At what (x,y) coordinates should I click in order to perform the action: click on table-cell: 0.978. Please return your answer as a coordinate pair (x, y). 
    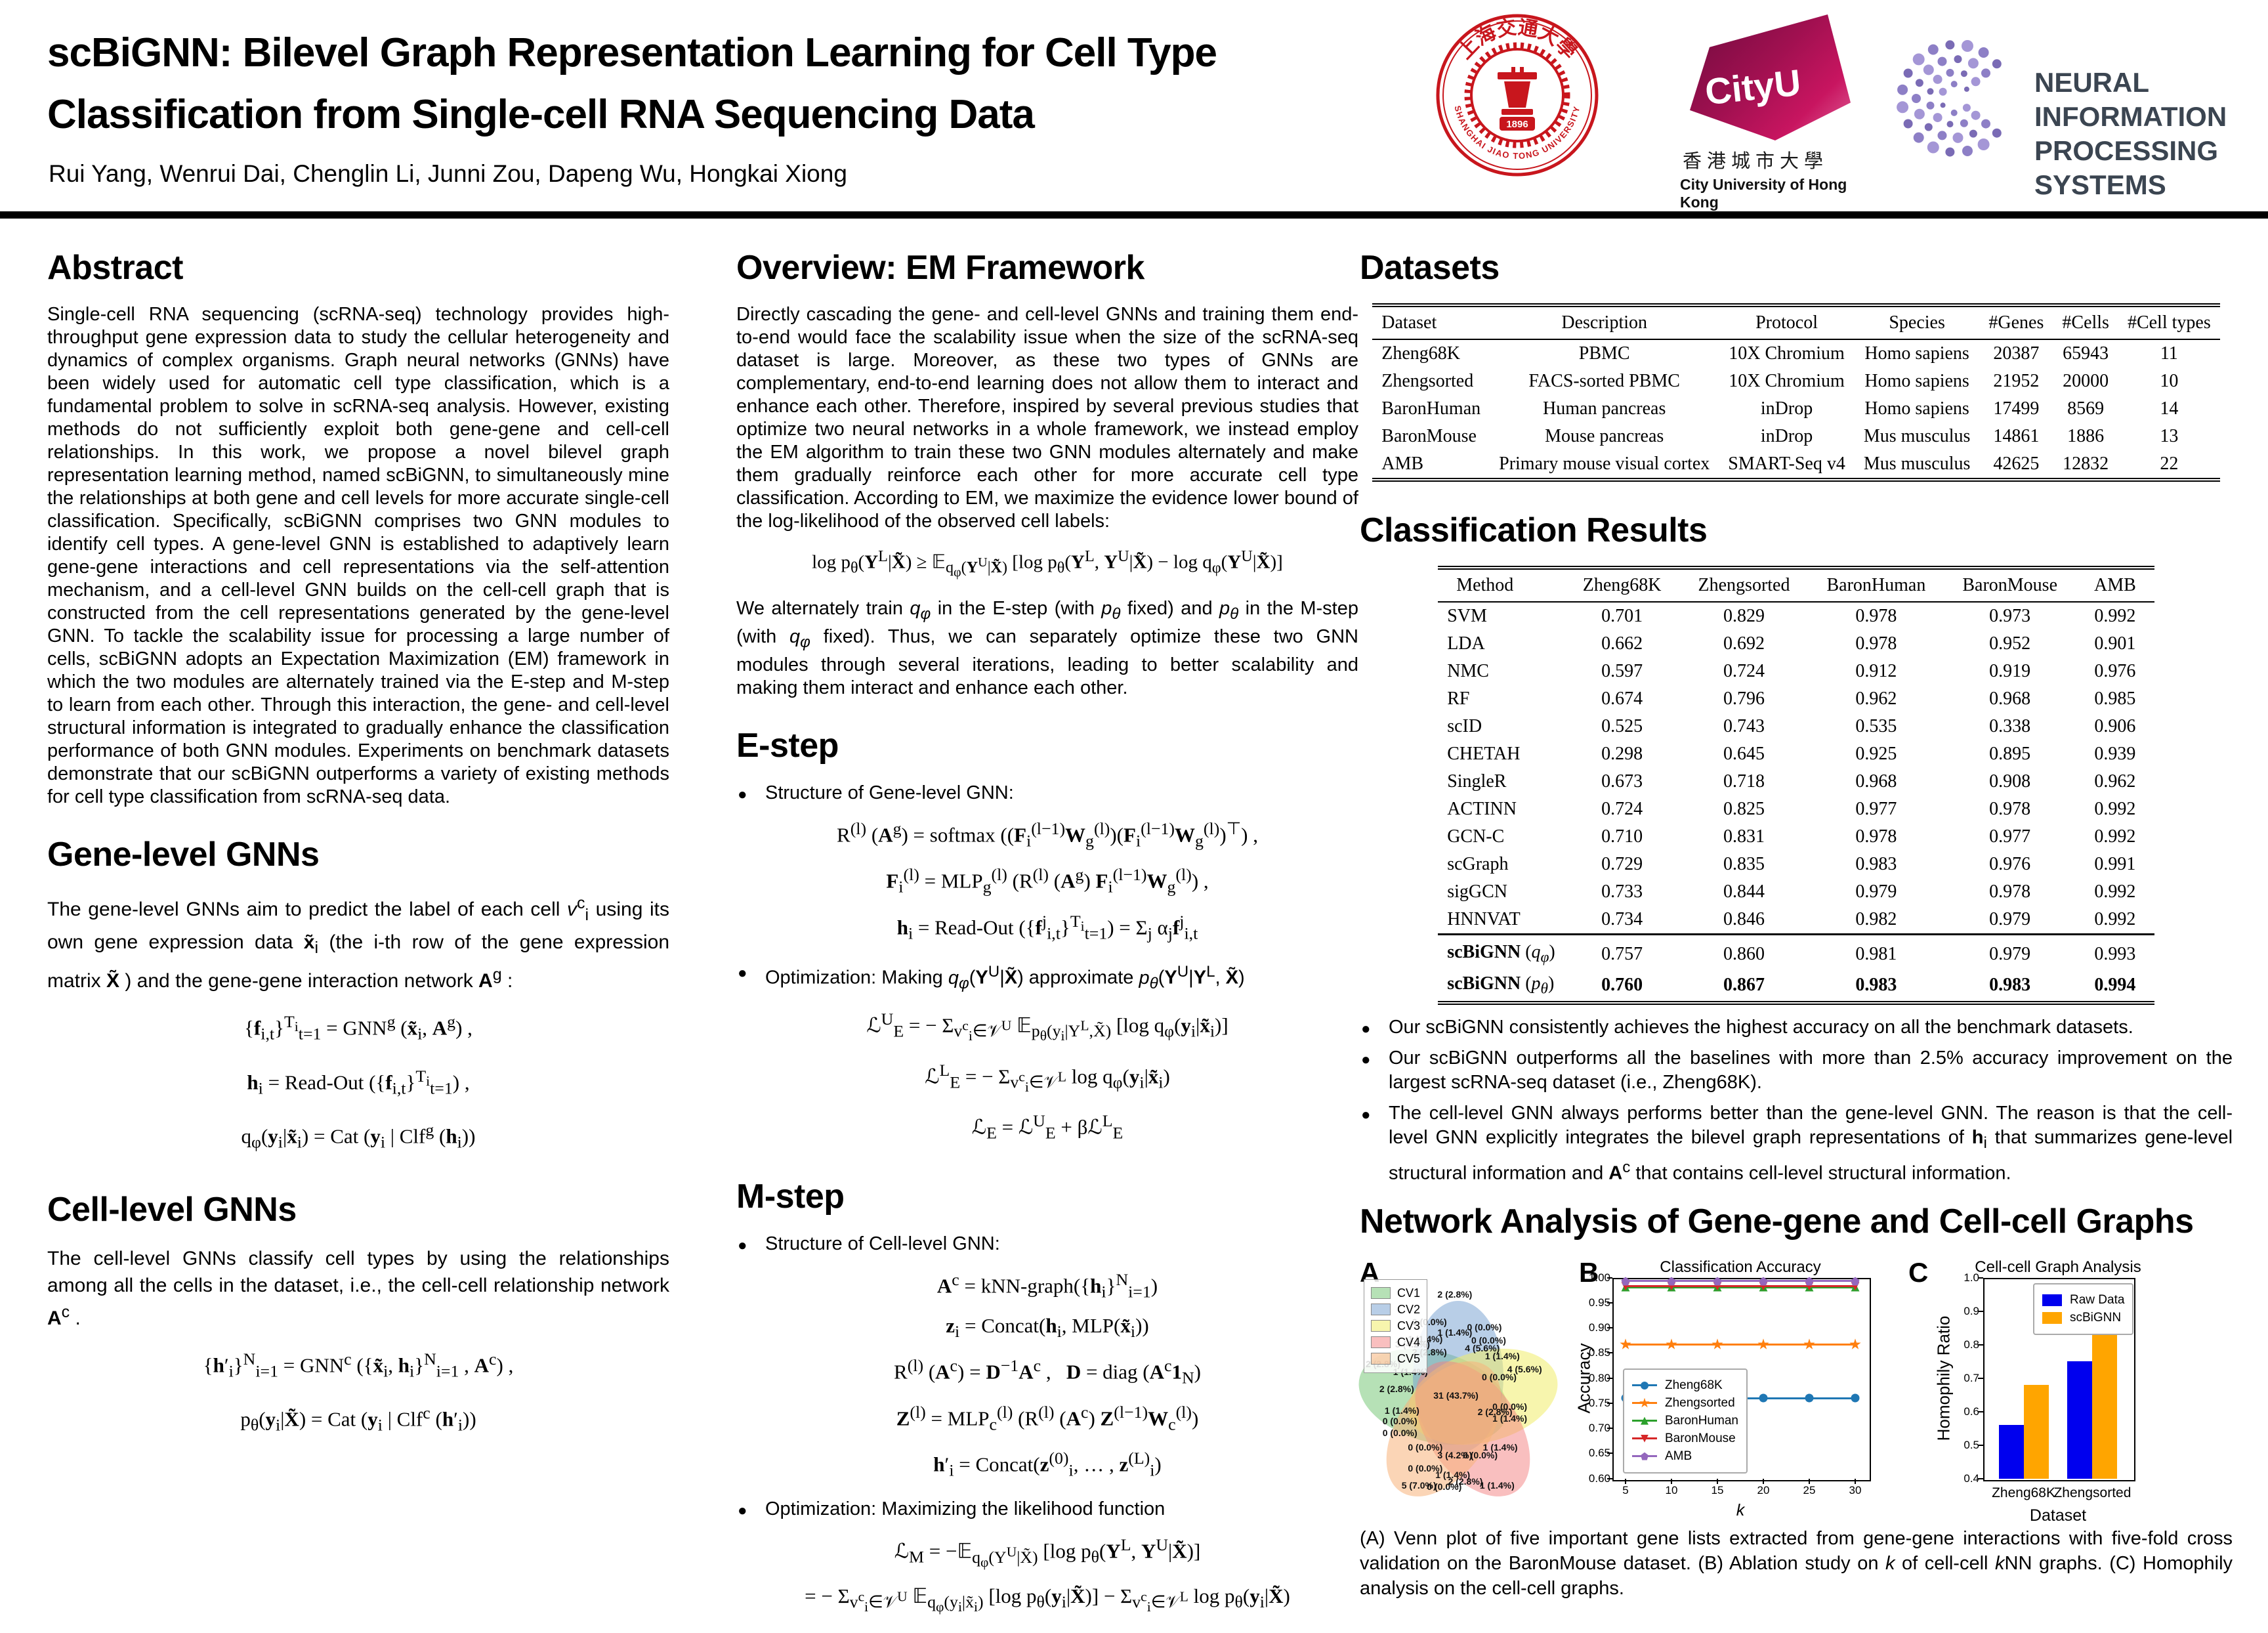
    Looking at the image, I should click on (2010, 891).